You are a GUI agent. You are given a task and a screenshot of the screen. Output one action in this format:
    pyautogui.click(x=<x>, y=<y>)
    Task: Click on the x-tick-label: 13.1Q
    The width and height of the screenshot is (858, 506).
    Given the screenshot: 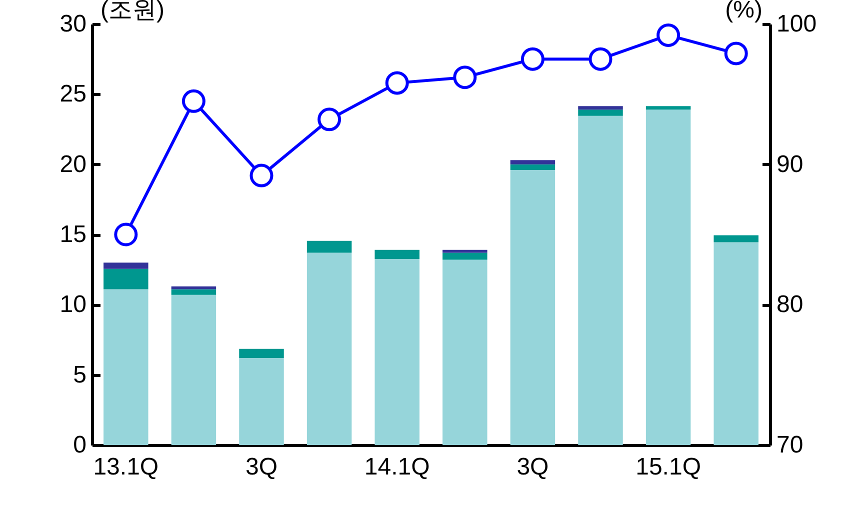 What is the action you would take?
    pyautogui.click(x=126, y=467)
    